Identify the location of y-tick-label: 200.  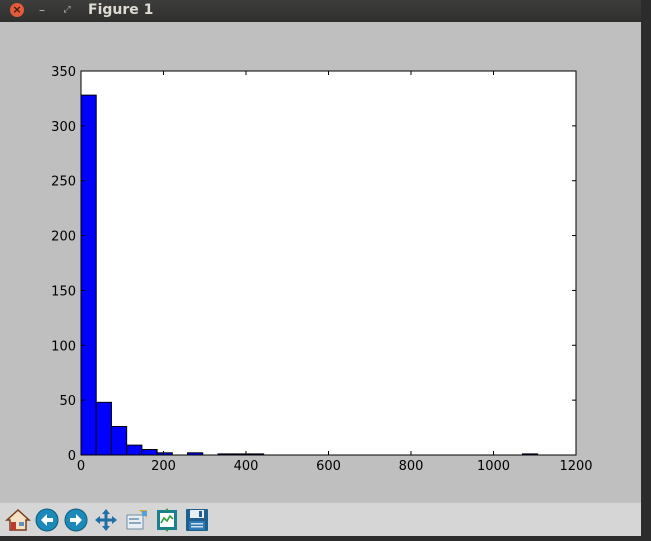
(63, 237).